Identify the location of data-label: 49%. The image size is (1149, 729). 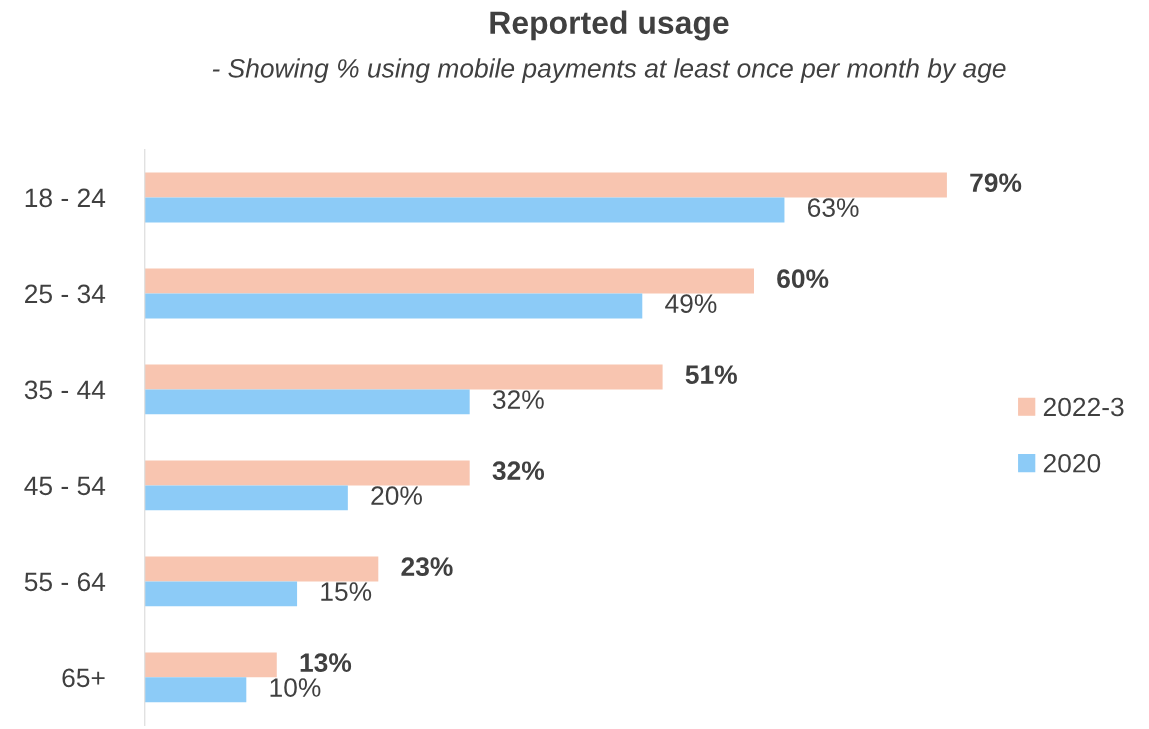
(691, 303).